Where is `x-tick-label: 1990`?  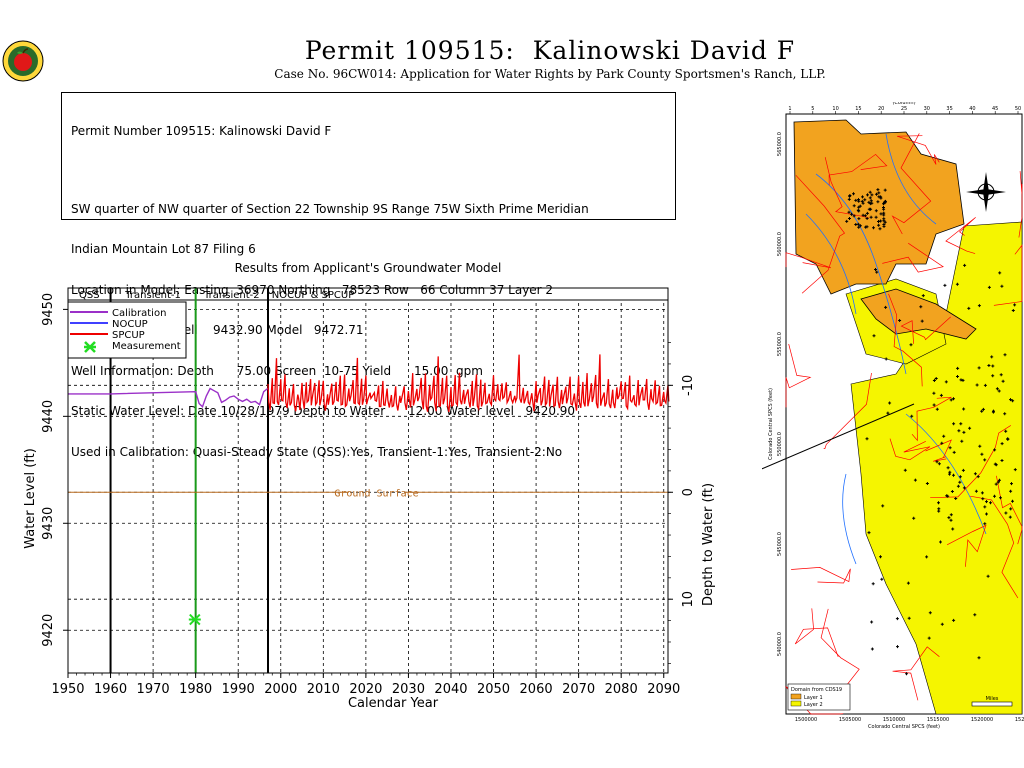
x-tick-label: 1990 is located at coordinates (238, 689).